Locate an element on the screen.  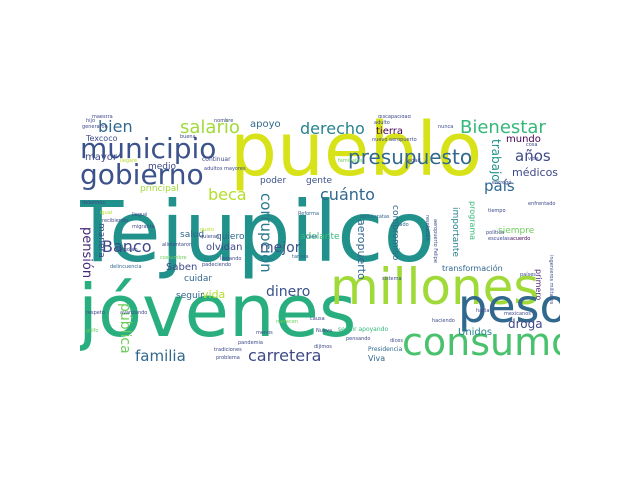
word-consumo: consumo is located at coordinates (481, 342).